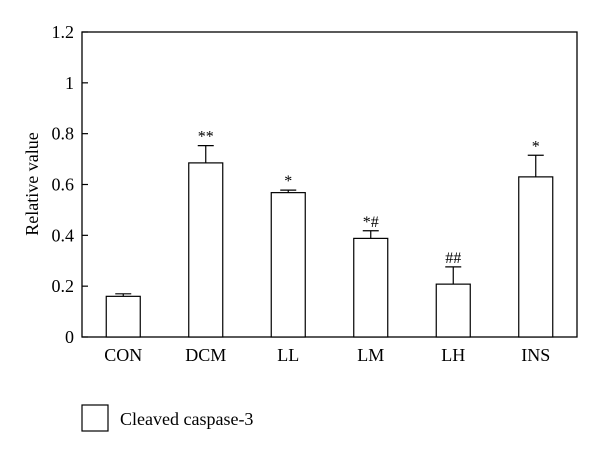 The image size is (600, 452). What do you see at coordinates (95, 418) in the screenshot?
I see `legend-swatch` at bounding box center [95, 418].